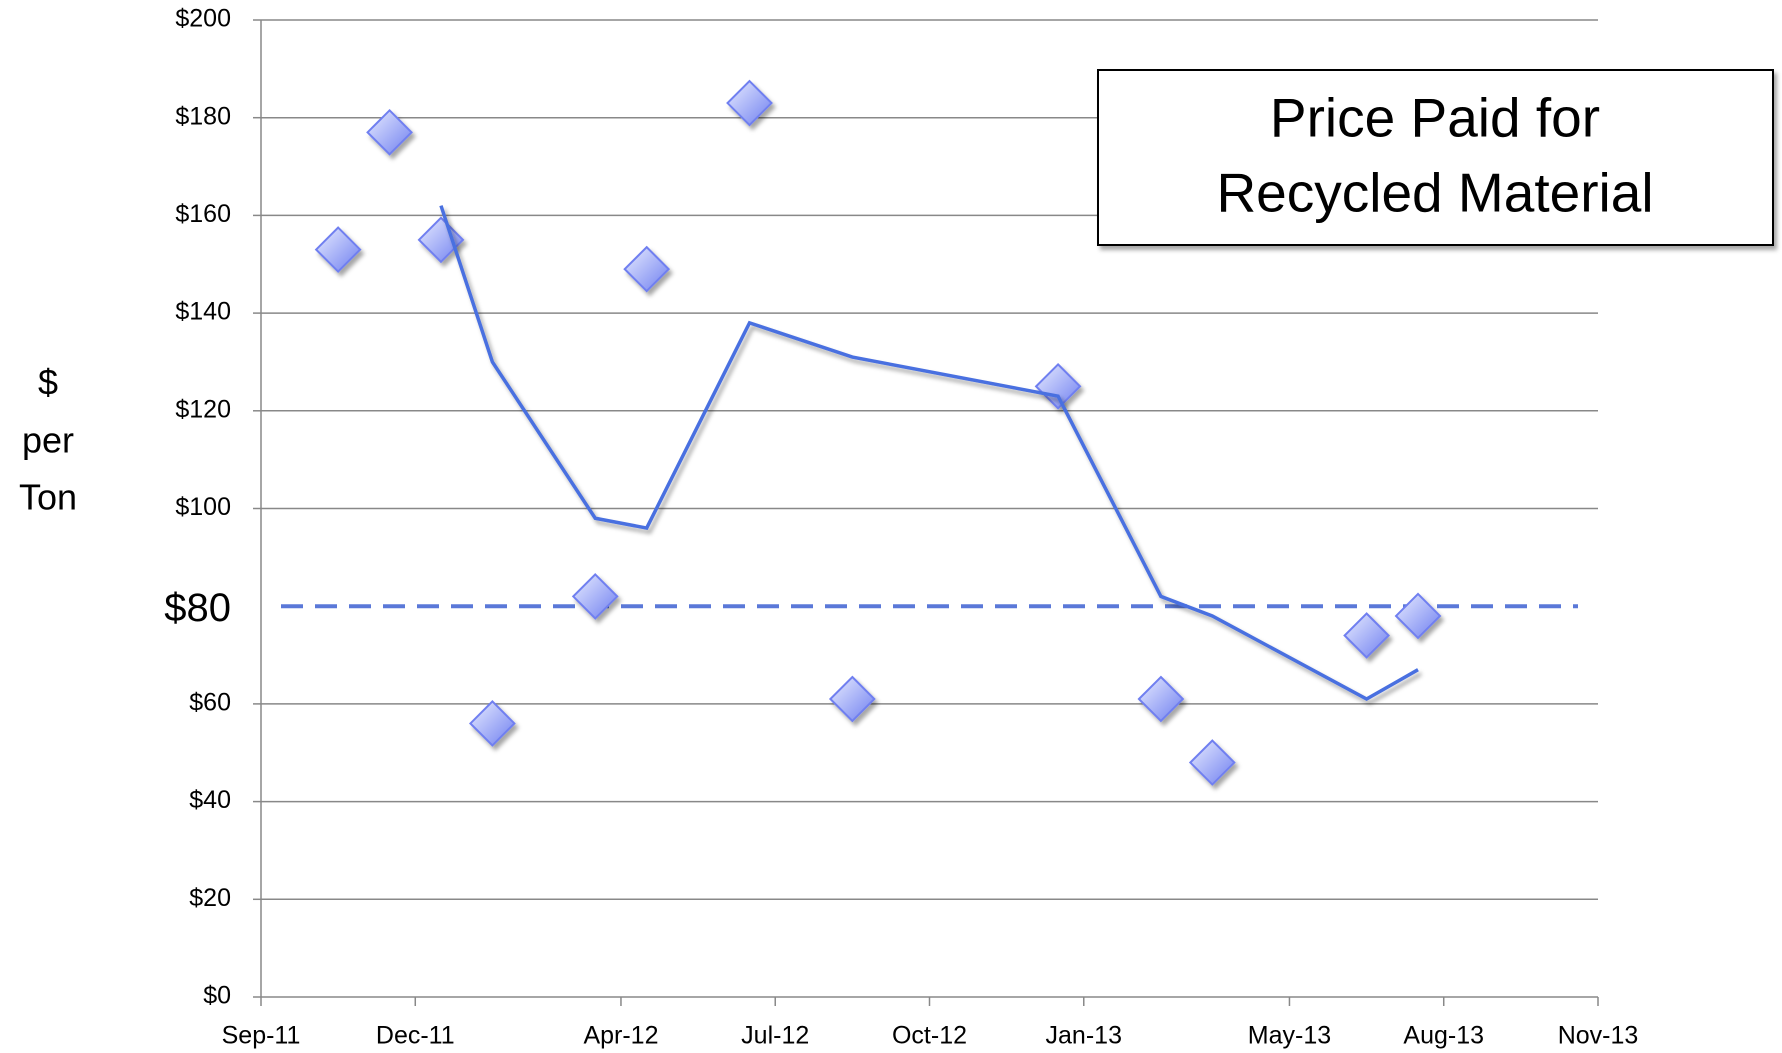 The width and height of the screenshot is (1782, 1053). I want to click on x-tick-label: Nov-13, so click(1598, 1036).